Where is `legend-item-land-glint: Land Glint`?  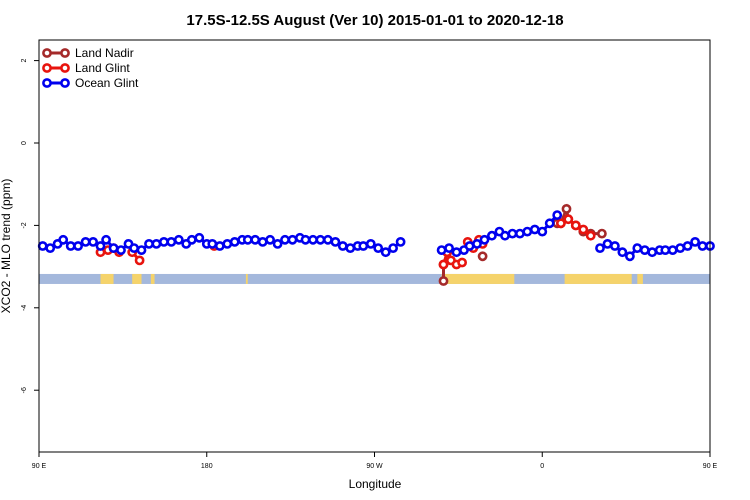
legend-item-land-glint: Land Glint is located at coordinates (86, 68).